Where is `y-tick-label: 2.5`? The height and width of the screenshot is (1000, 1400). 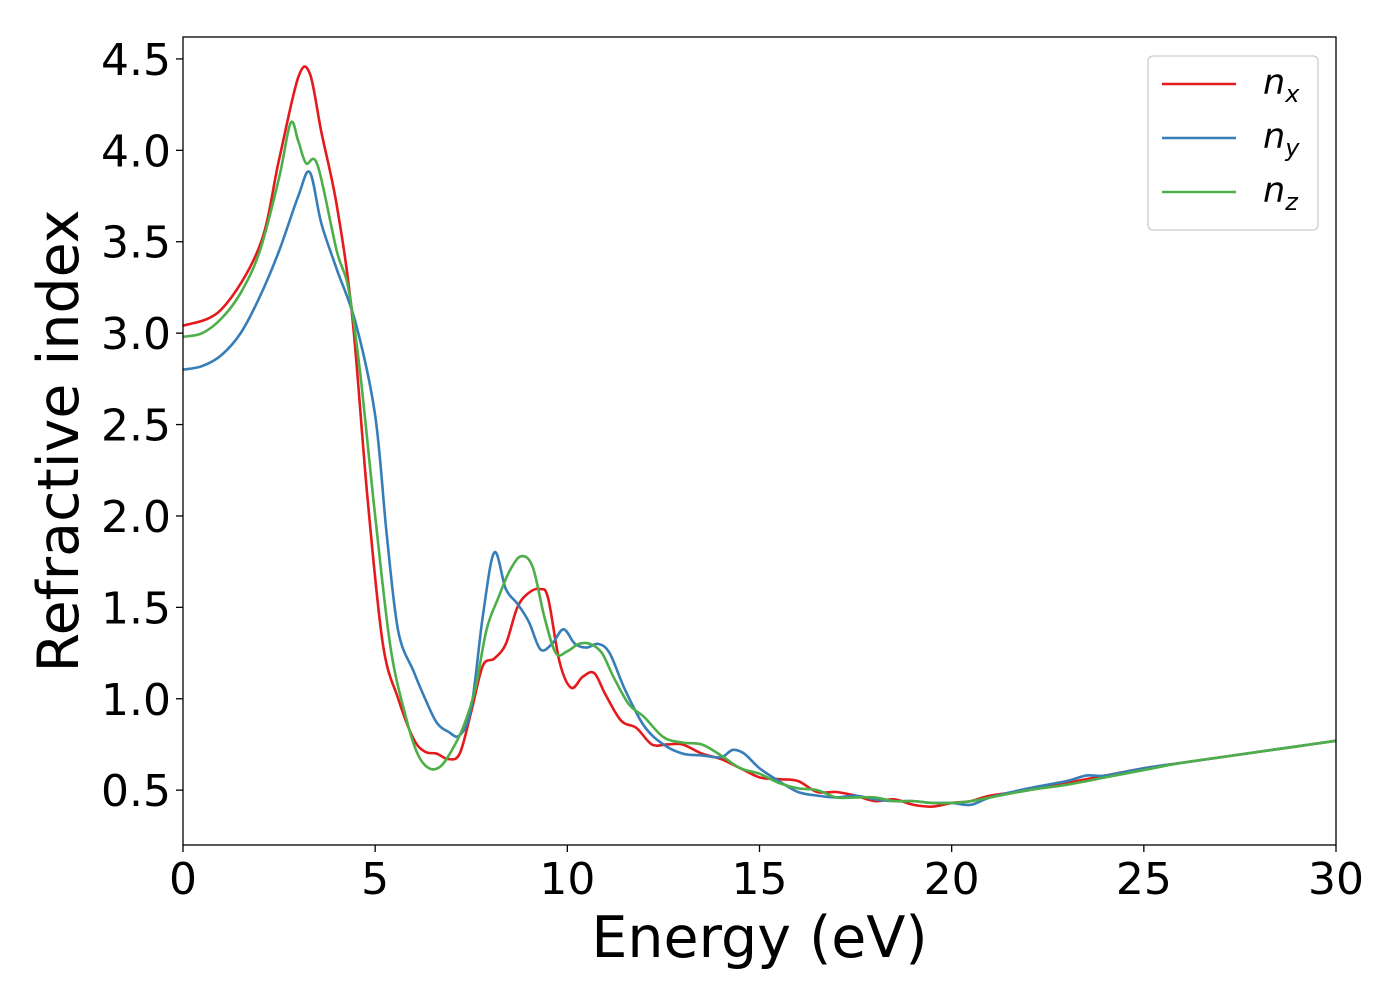 y-tick-label: 2.5 is located at coordinates (136, 426).